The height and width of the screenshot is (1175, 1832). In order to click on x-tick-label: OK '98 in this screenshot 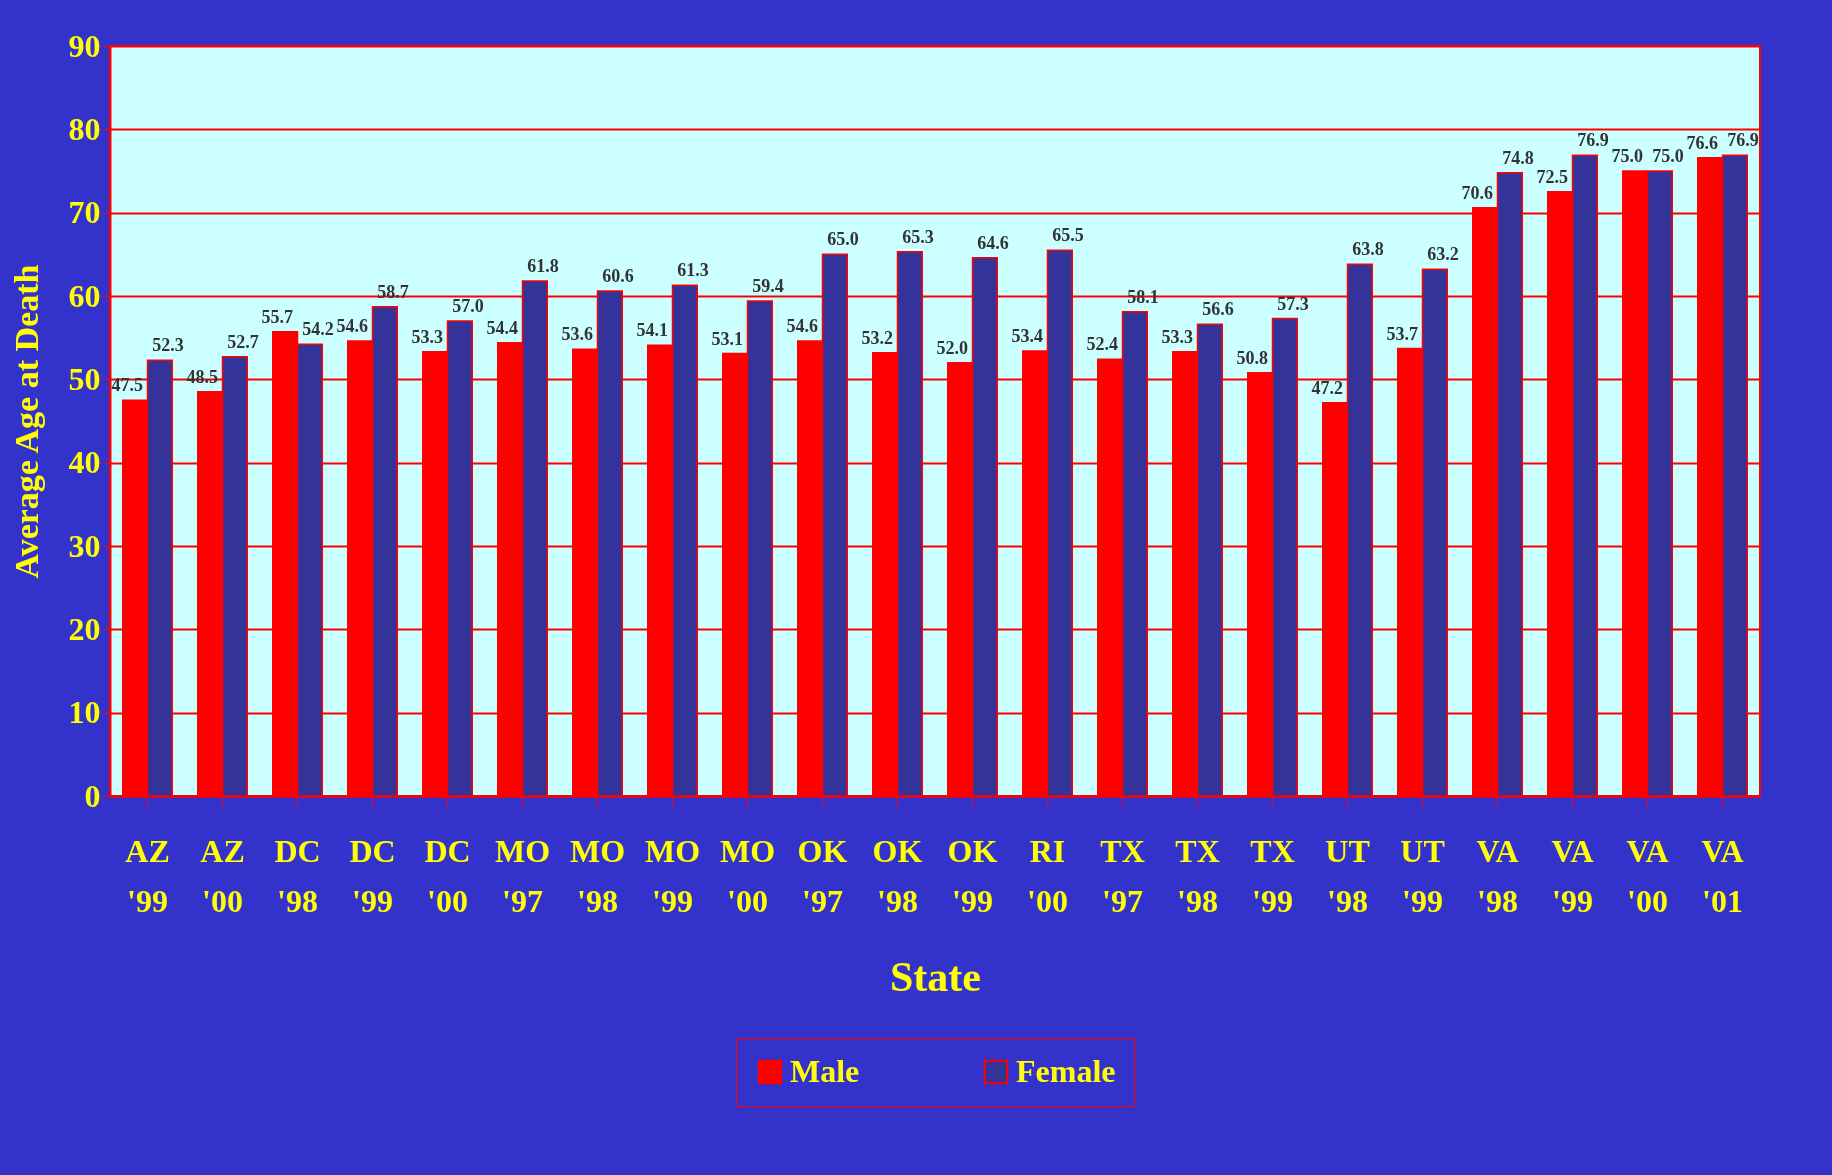, I will do `click(897, 875)`.